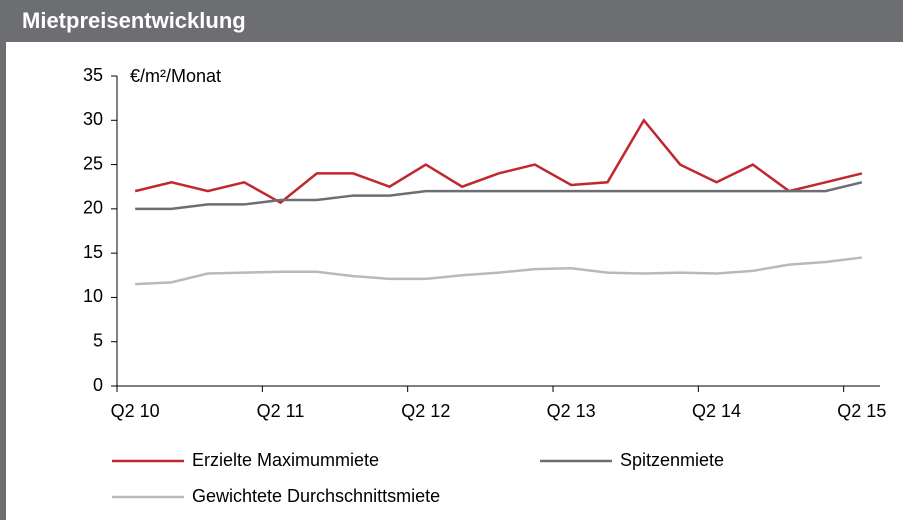  I want to click on y-tick-label: 0, so click(98, 385).